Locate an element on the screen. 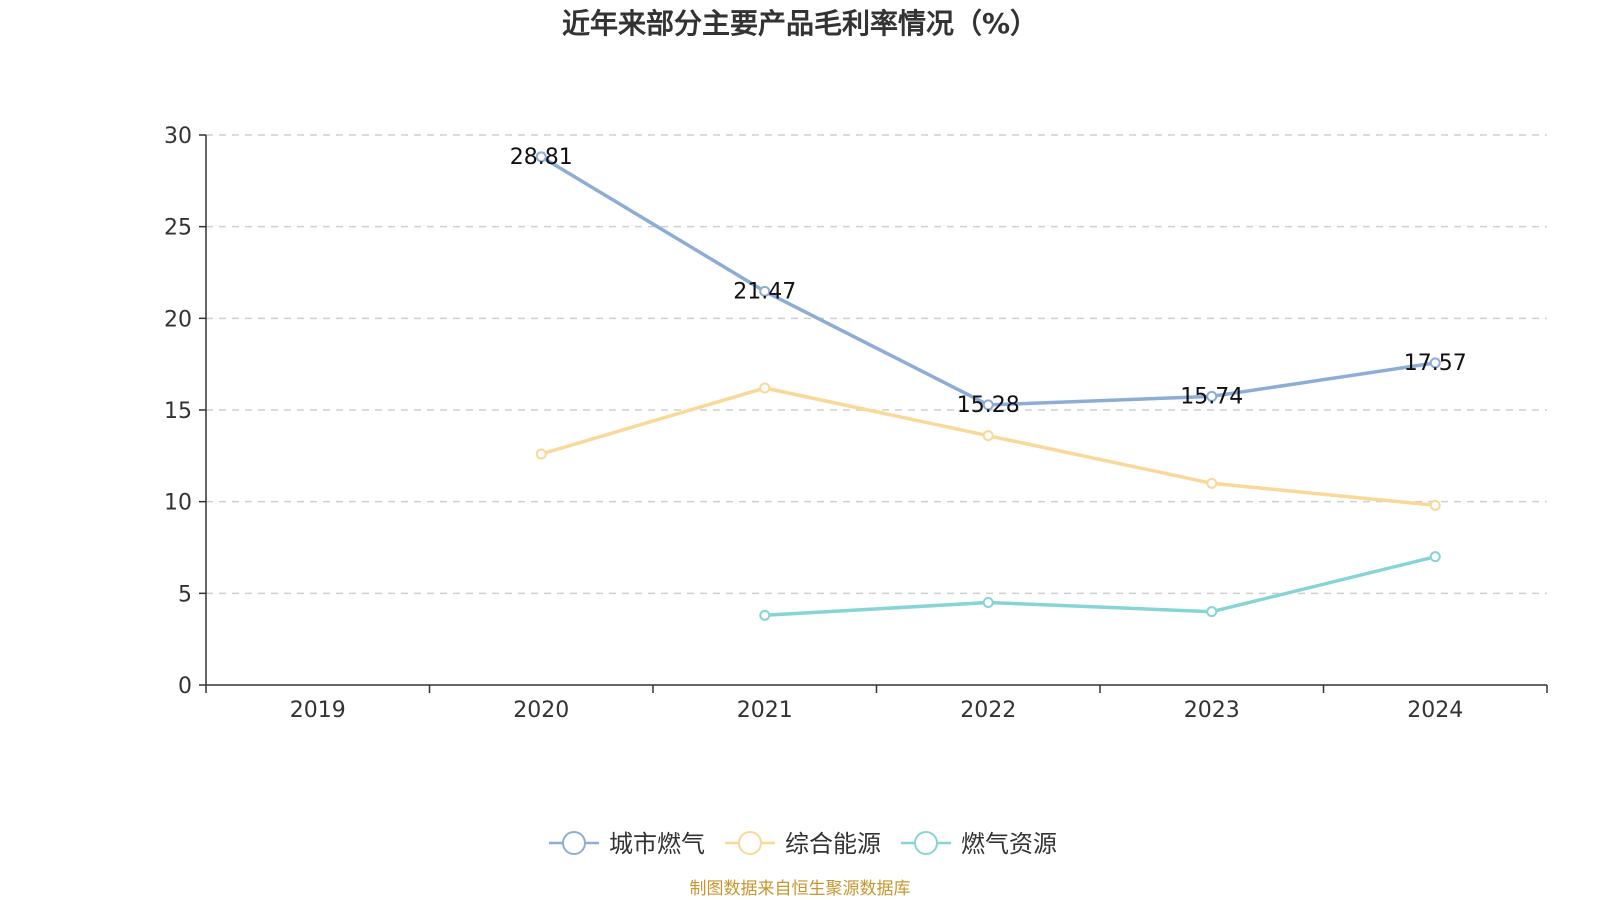 This screenshot has width=1600, height=900. y-tick-label: 5 is located at coordinates (185, 594).